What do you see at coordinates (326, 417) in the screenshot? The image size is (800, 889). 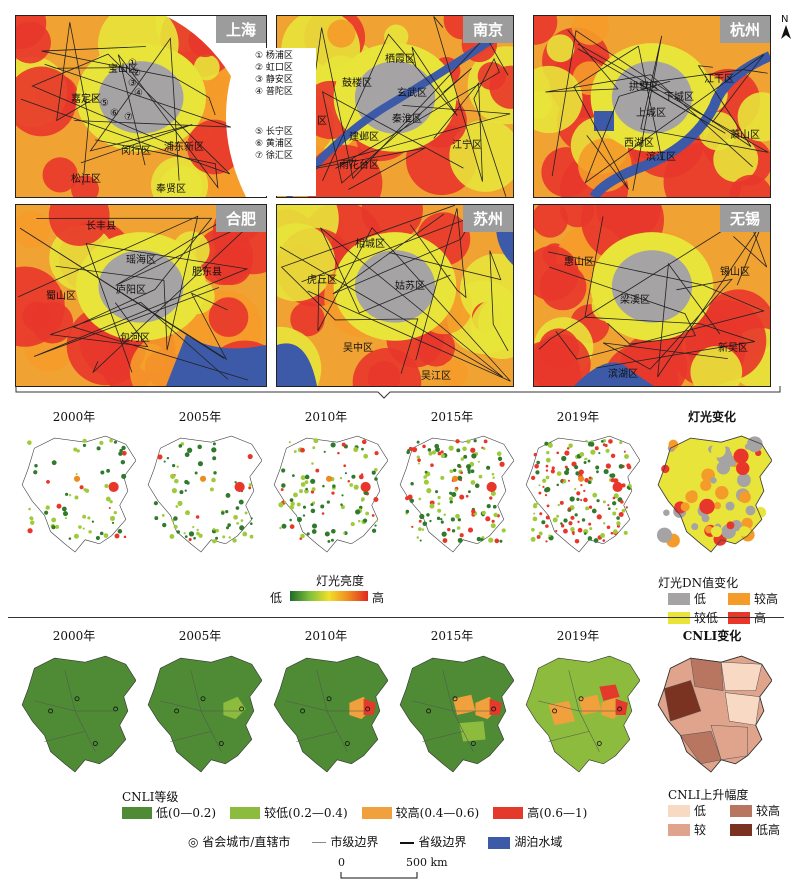 I see `light-year-label: 2010年` at bounding box center [326, 417].